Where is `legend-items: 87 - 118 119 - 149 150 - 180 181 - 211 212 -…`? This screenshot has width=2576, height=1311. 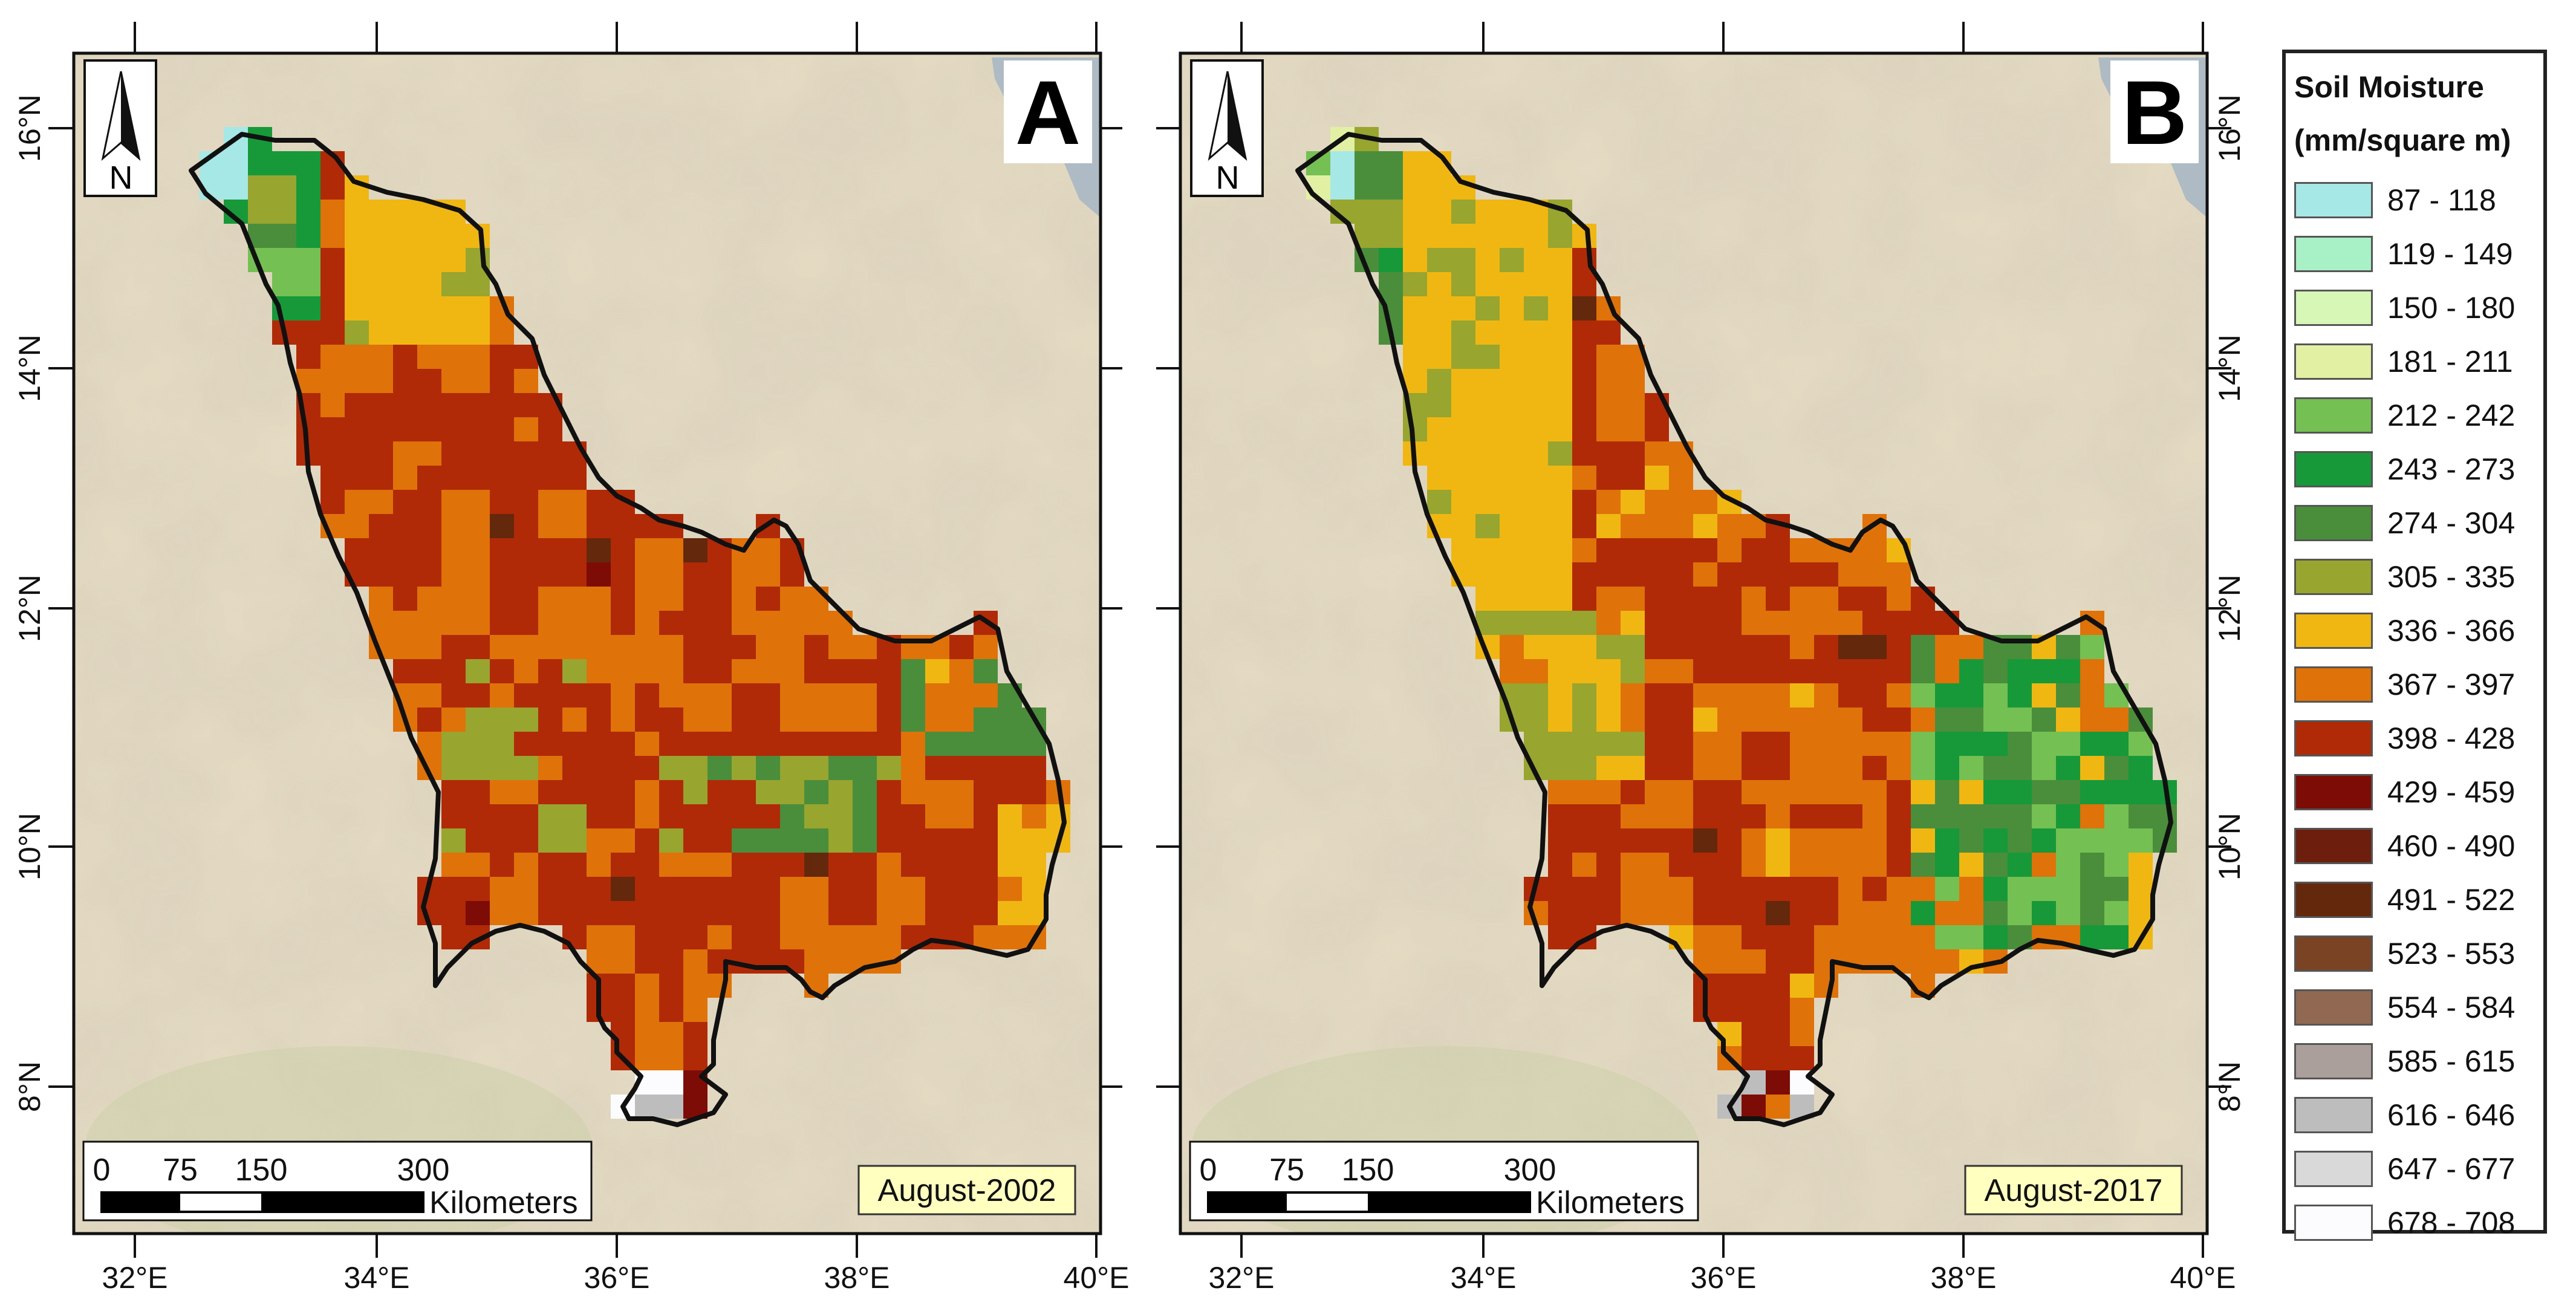
legend-items: 87 - 118 119 - 149 150 - 180 181 - 211 212 -… is located at coordinates (2419, 711).